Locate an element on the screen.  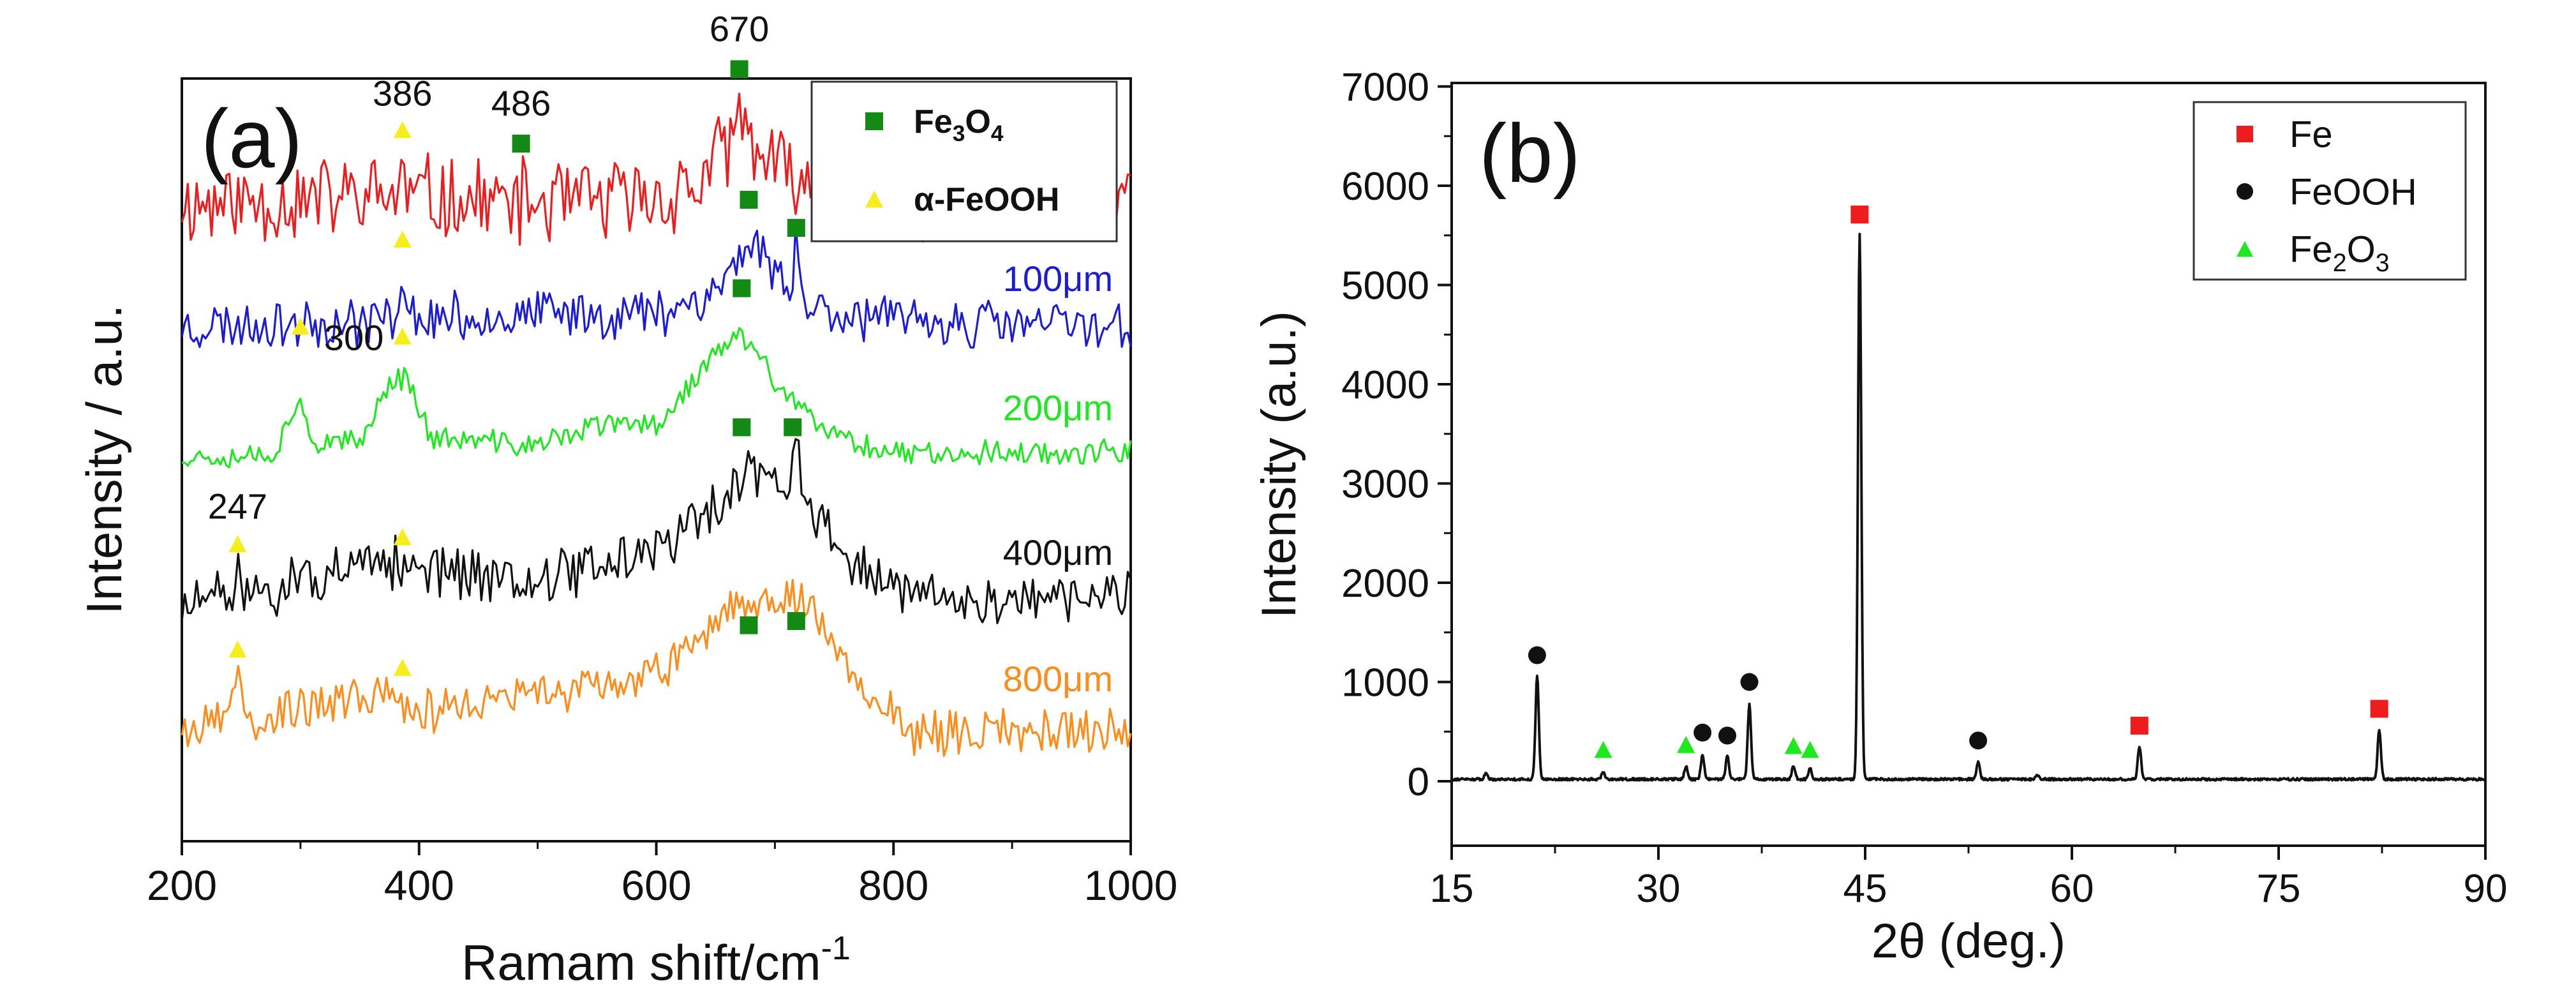
xrd-y-tick-label: 2000 is located at coordinates (1385, 584).